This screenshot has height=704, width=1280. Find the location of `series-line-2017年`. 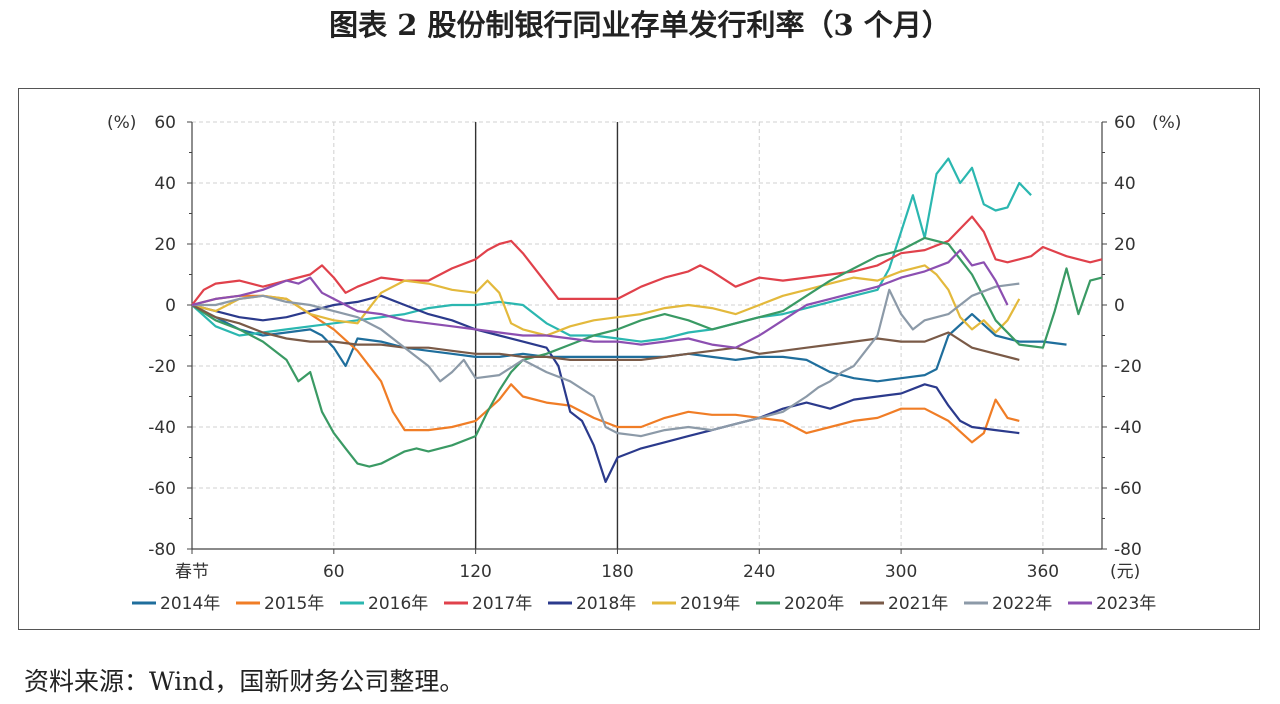

series-line-2017年 is located at coordinates (647, 260).